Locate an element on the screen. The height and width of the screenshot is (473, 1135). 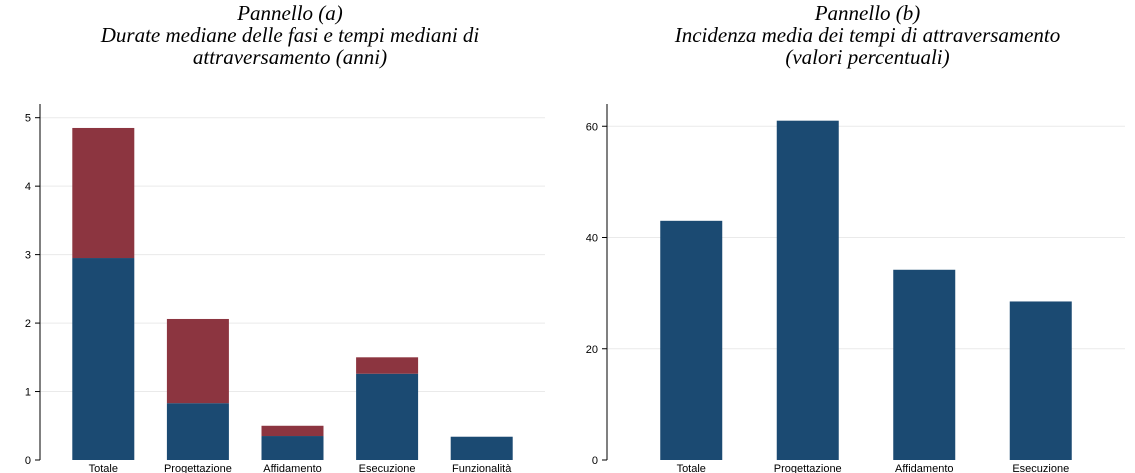
y-tick-label: 3 is located at coordinates (28, 256).